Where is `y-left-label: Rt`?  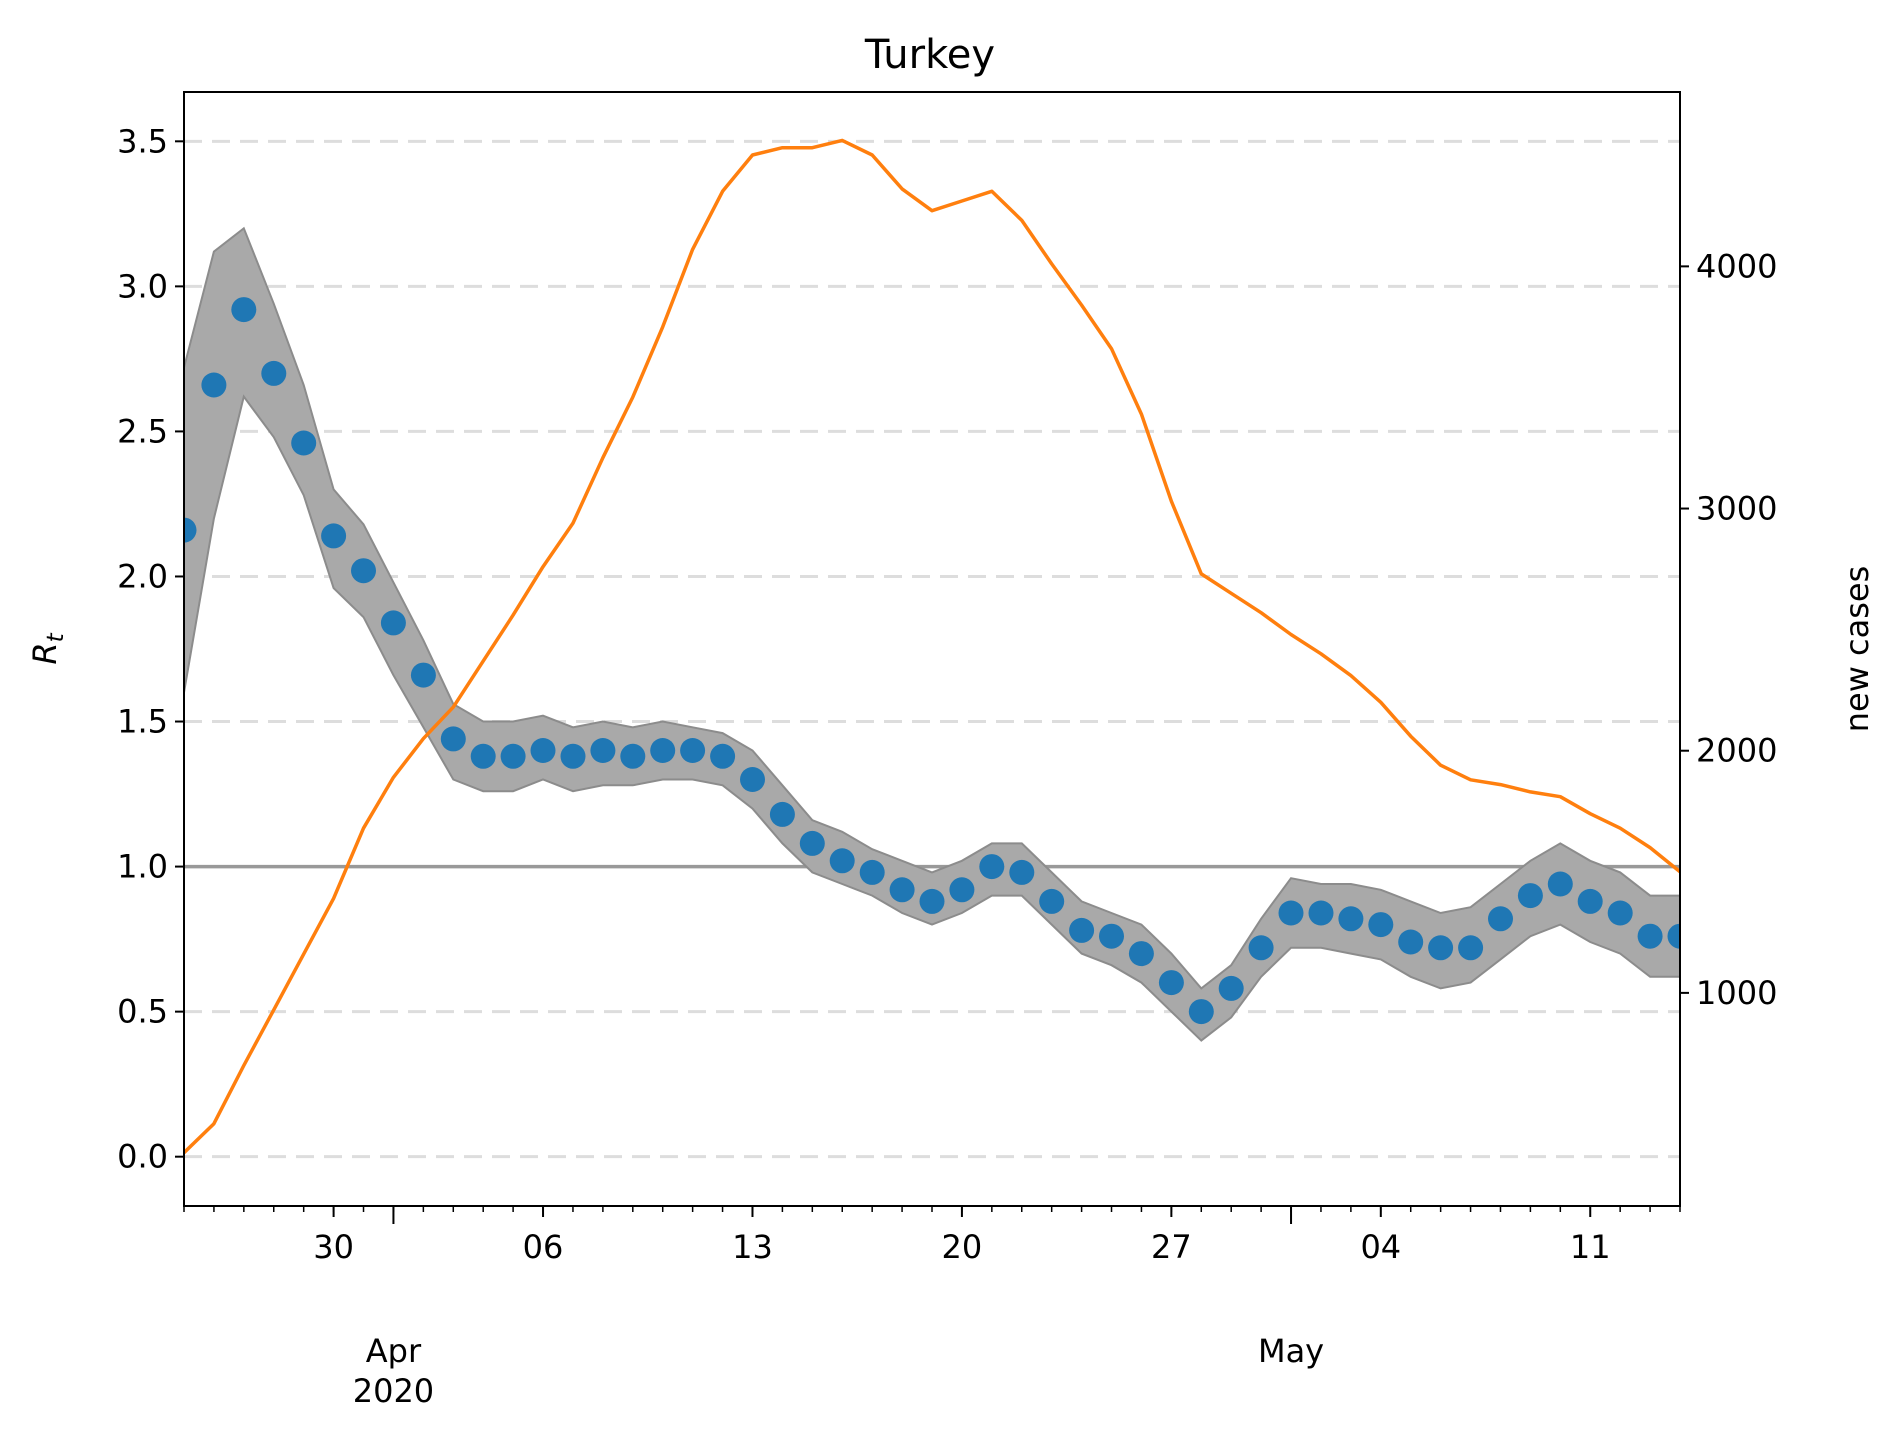
y-left-label: Rt is located at coordinates (47, 648).